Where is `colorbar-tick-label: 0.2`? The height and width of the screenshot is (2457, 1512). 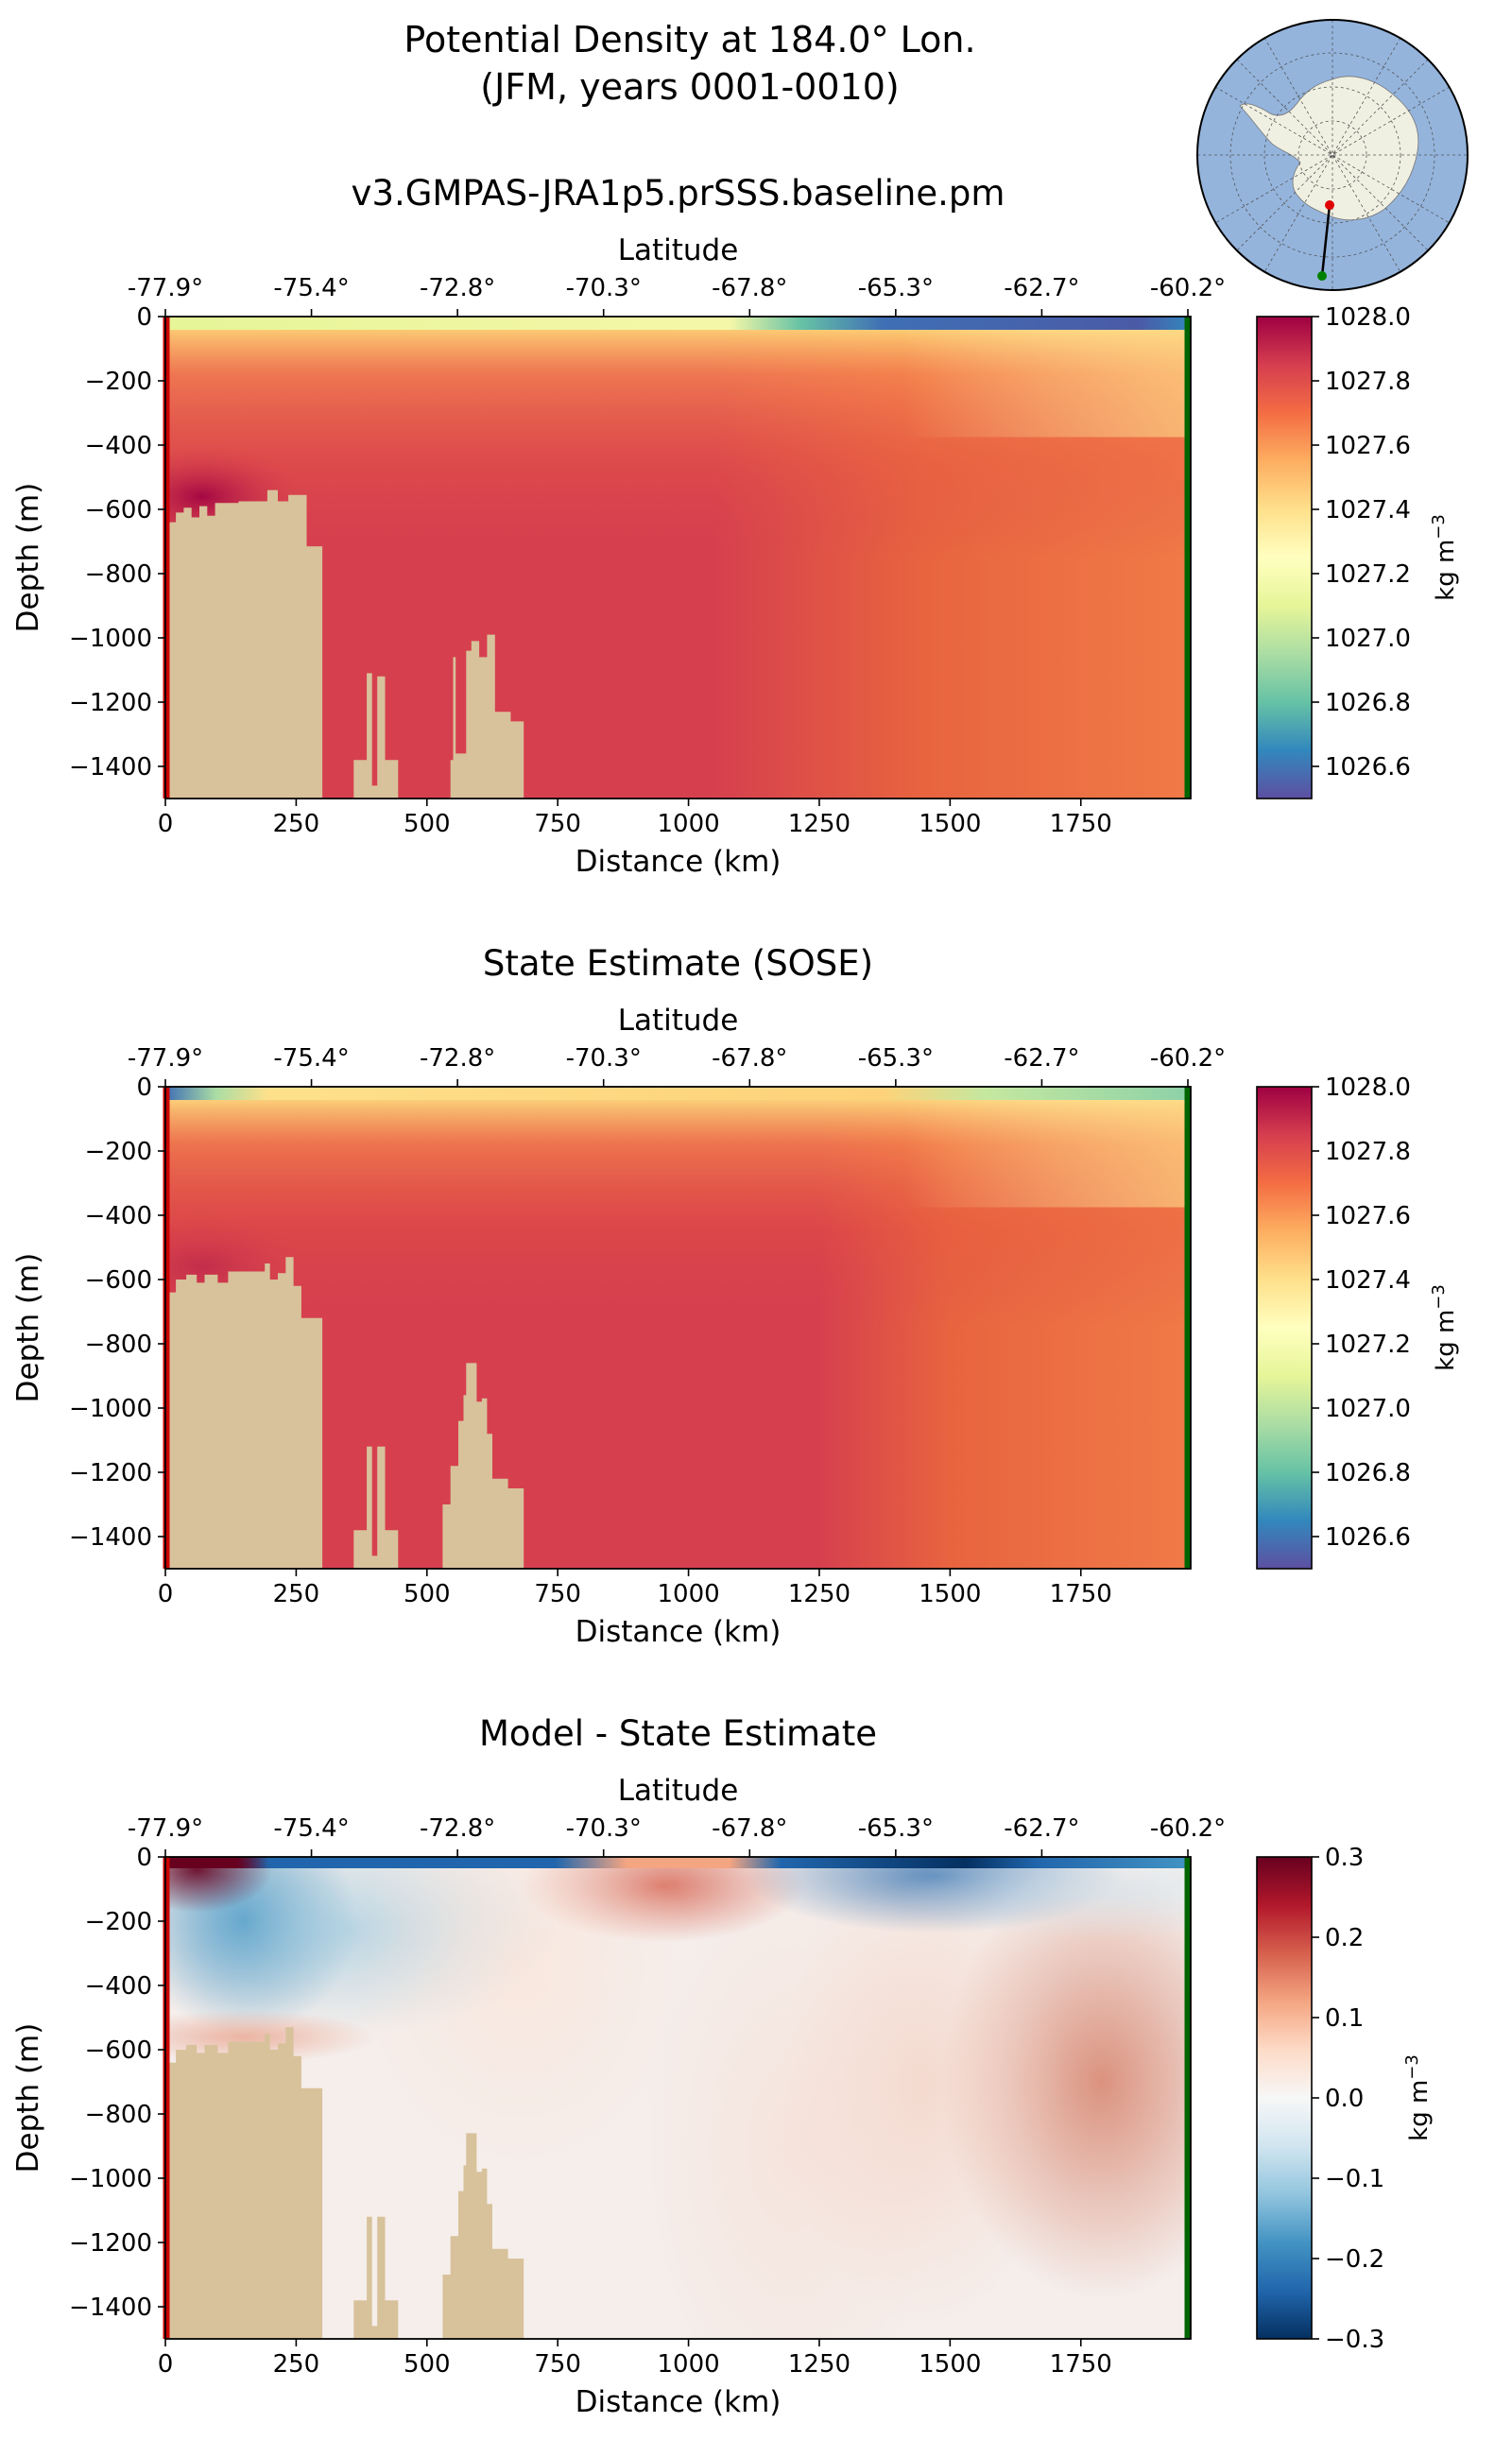 colorbar-tick-label: 0.2 is located at coordinates (1344, 1938).